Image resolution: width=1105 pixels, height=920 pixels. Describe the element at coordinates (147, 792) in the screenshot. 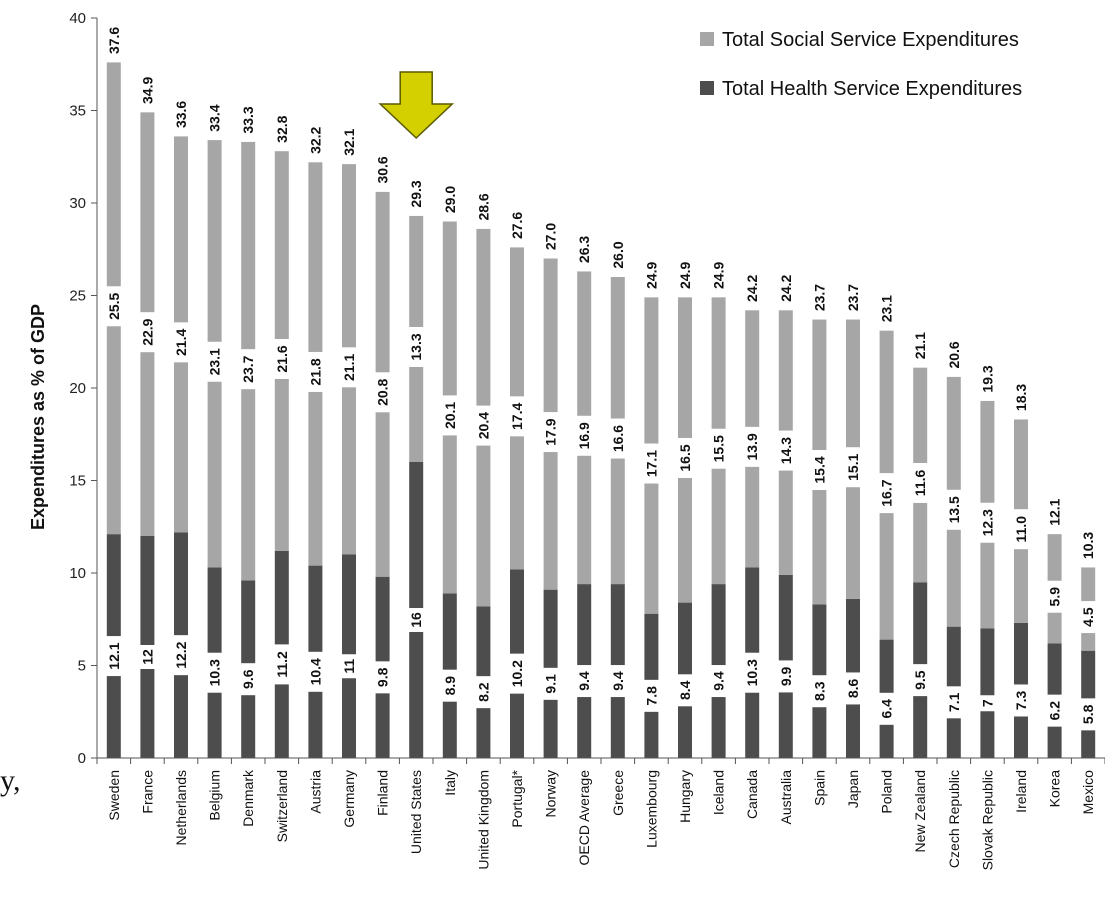

I see `category-label: France` at that location.